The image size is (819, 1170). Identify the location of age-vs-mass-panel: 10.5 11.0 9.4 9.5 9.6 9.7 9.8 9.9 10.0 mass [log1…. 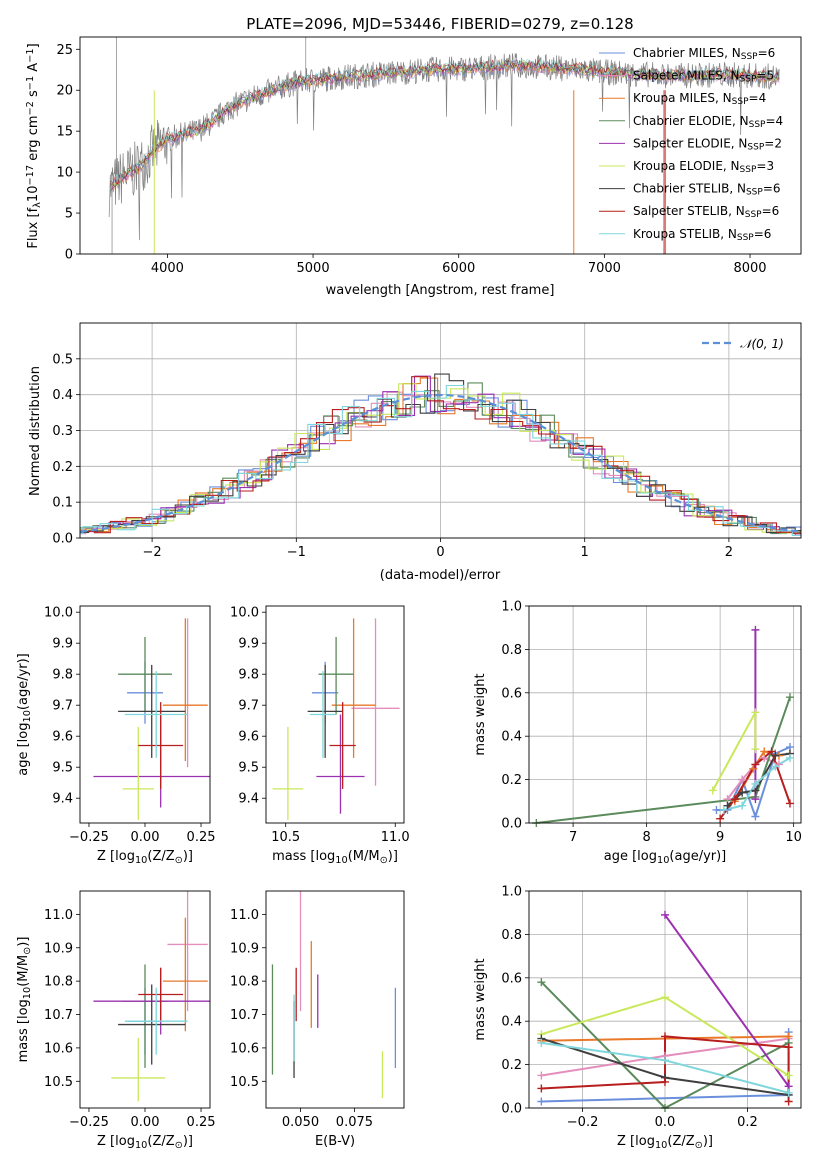
(320, 735).